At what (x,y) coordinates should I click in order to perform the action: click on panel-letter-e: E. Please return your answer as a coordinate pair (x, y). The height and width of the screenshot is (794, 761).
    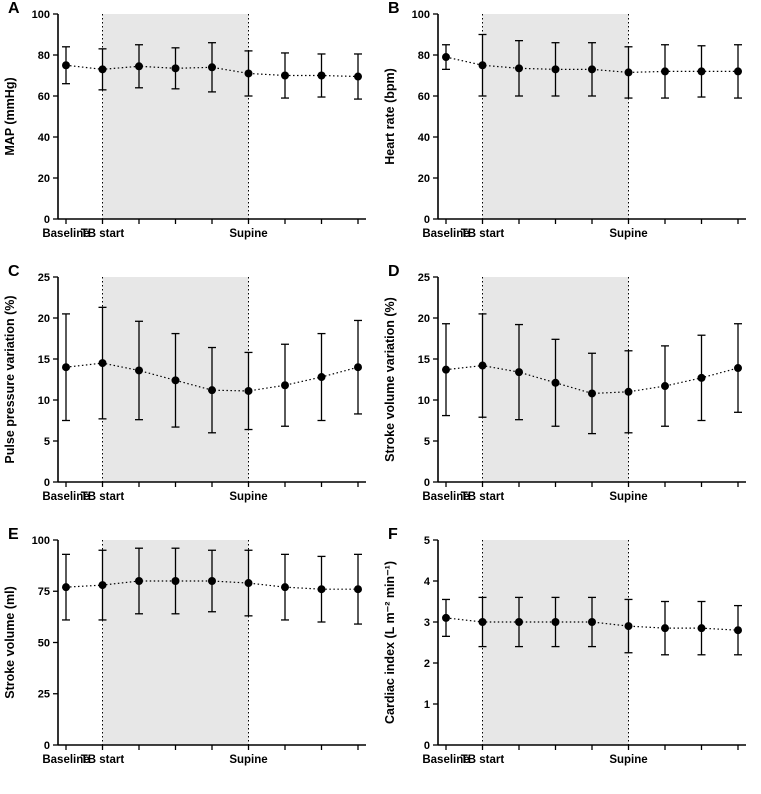
    Looking at the image, I should click on (13, 534).